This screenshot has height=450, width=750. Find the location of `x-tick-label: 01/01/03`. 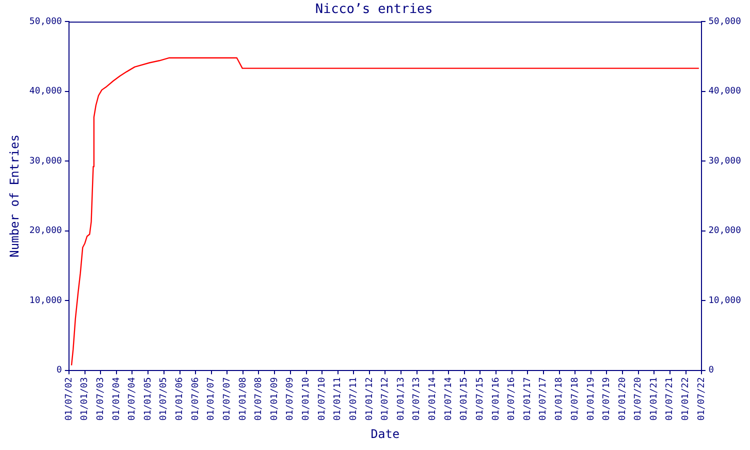

x-tick-label: 01/01/03 is located at coordinates (85, 399).